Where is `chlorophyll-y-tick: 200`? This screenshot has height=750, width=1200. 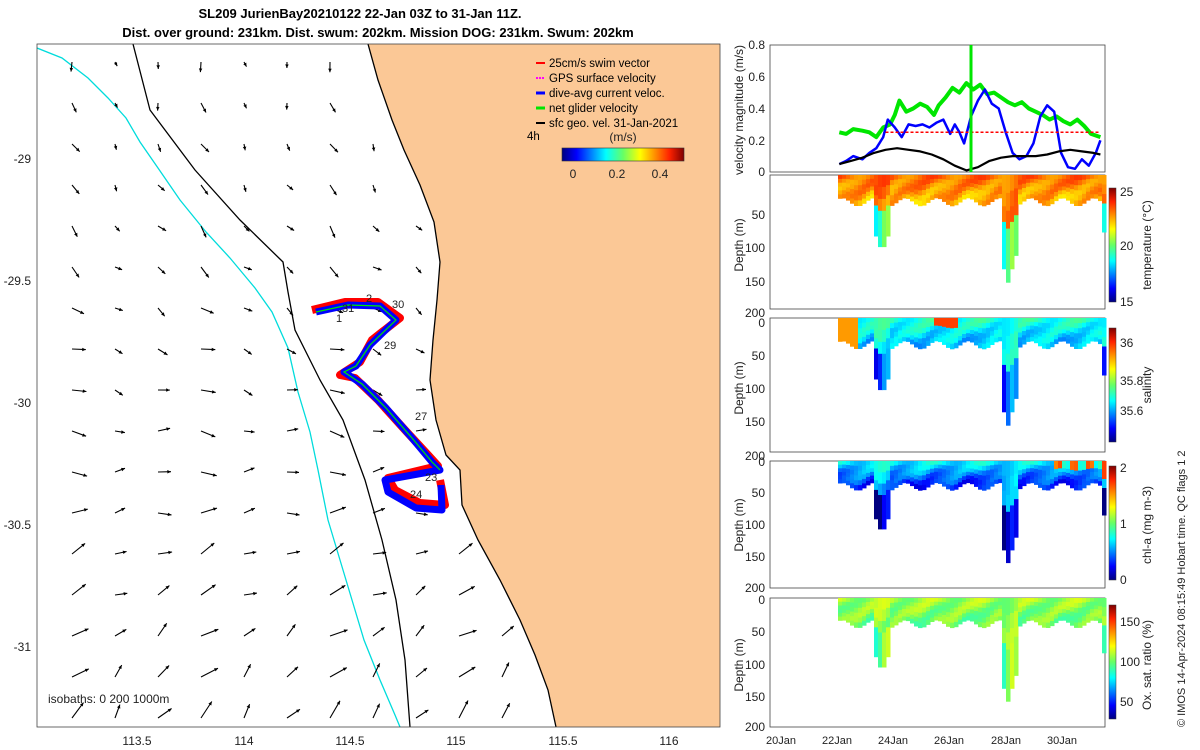 chlorophyll-y-tick: 200 is located at coordinates (755, 588).